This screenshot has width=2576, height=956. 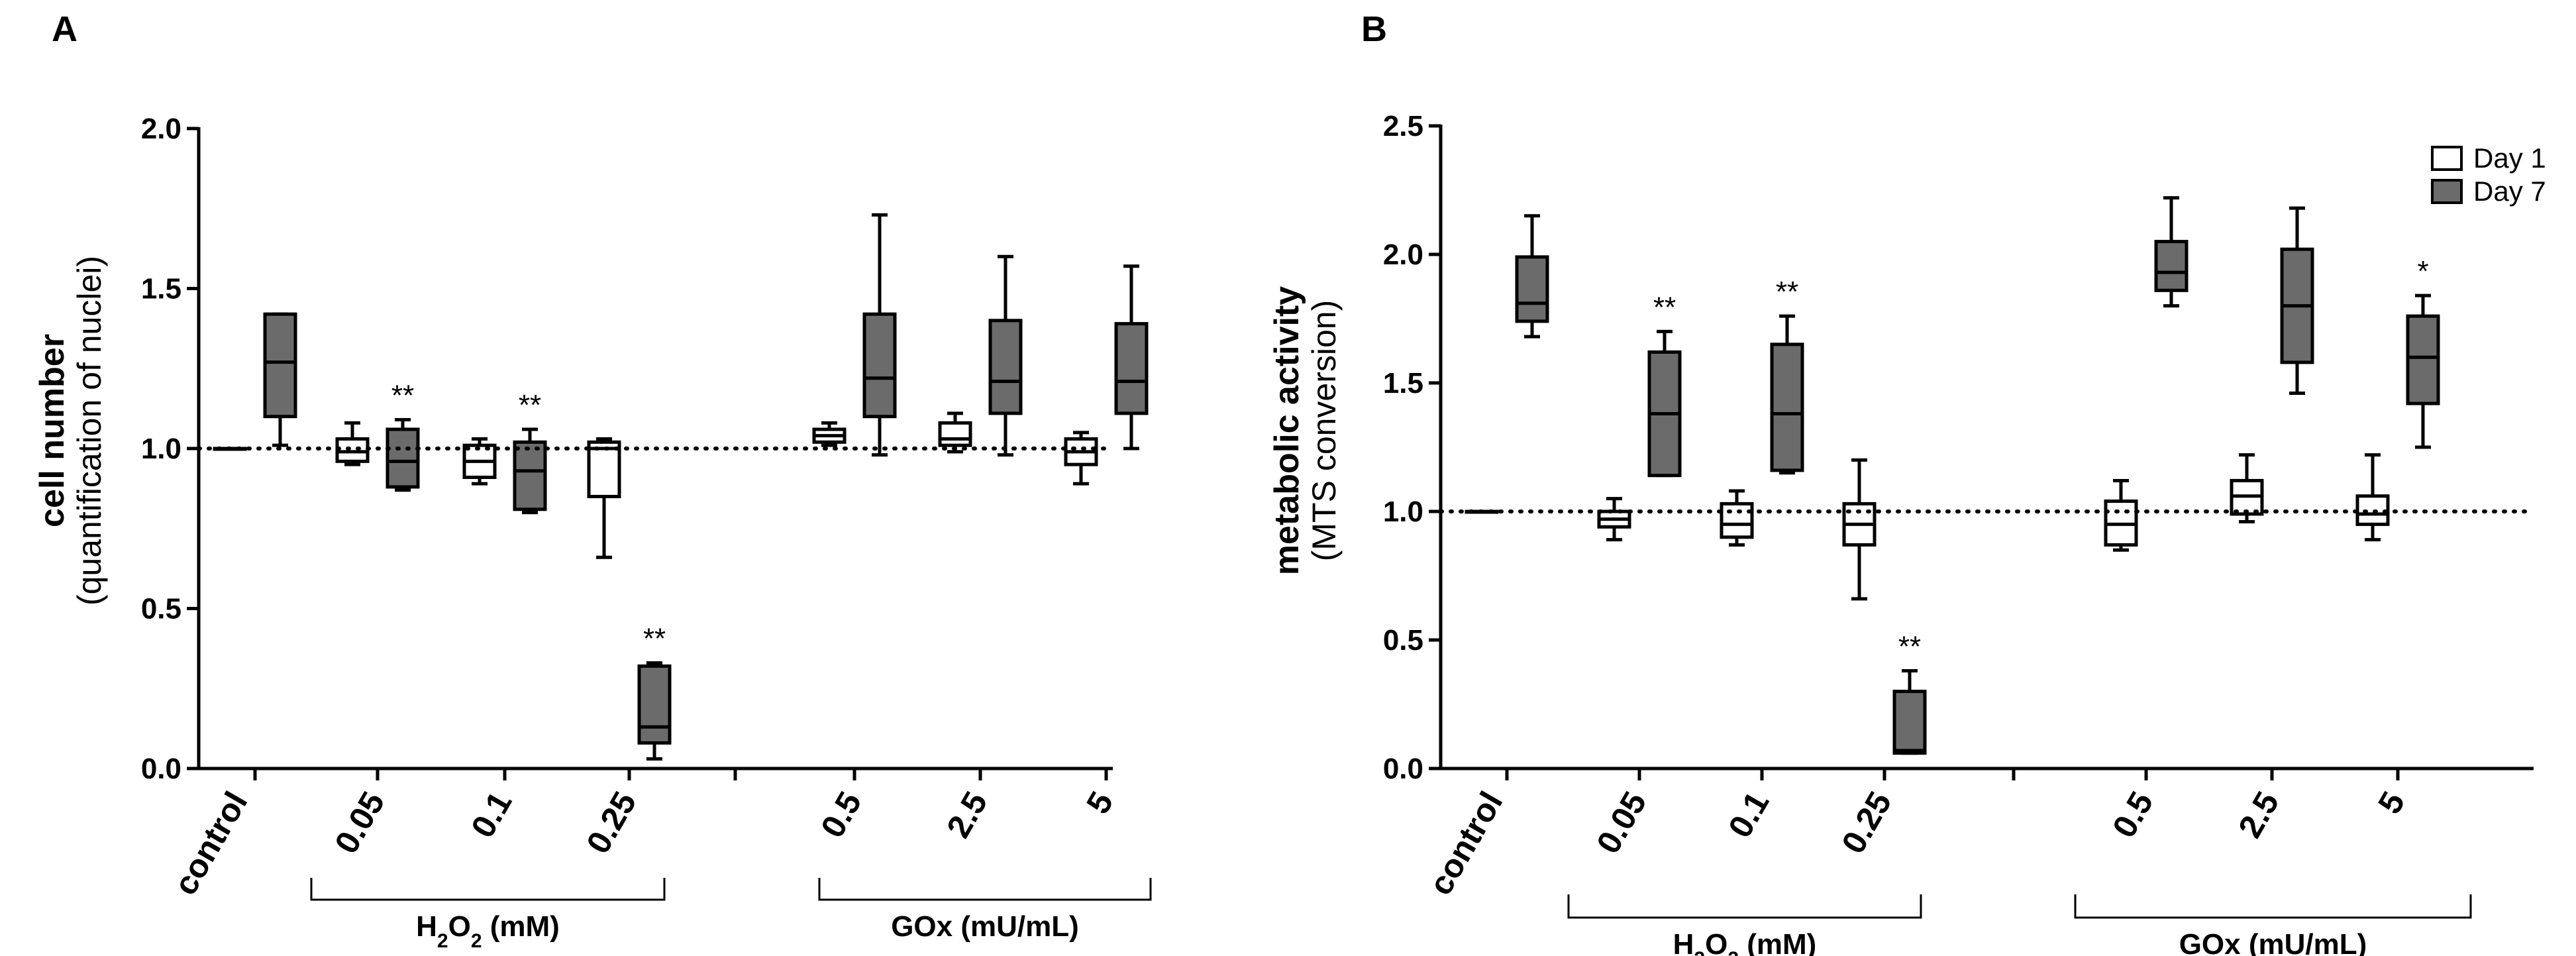 I want to click on y-axis-title-main: metabolic activity, so click(x=1287, y=430).